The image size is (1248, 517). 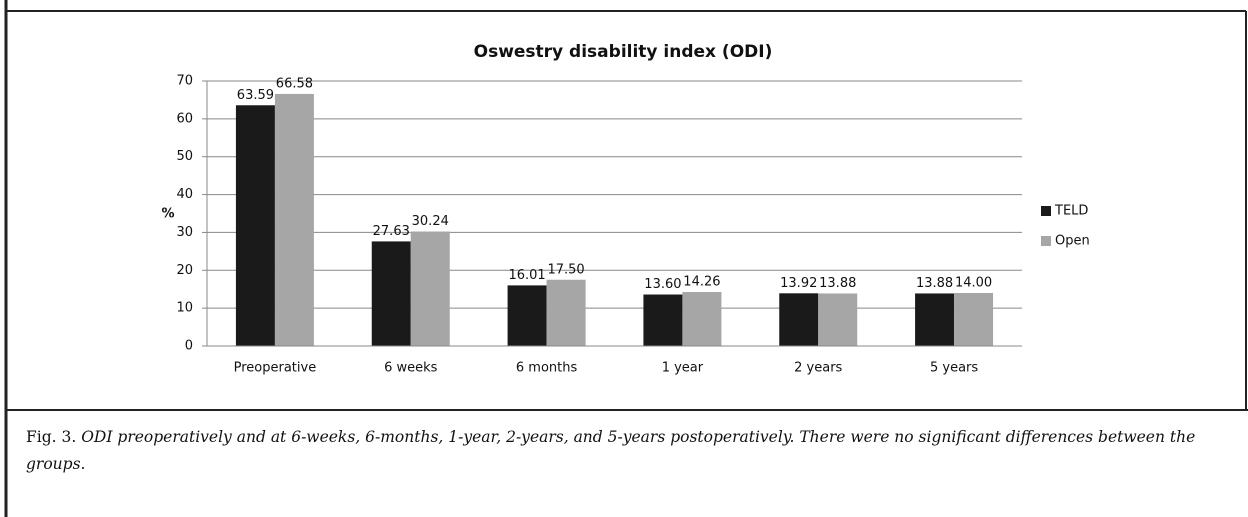 I want to click on value-label: 27.63, so click(x=391, y=231).